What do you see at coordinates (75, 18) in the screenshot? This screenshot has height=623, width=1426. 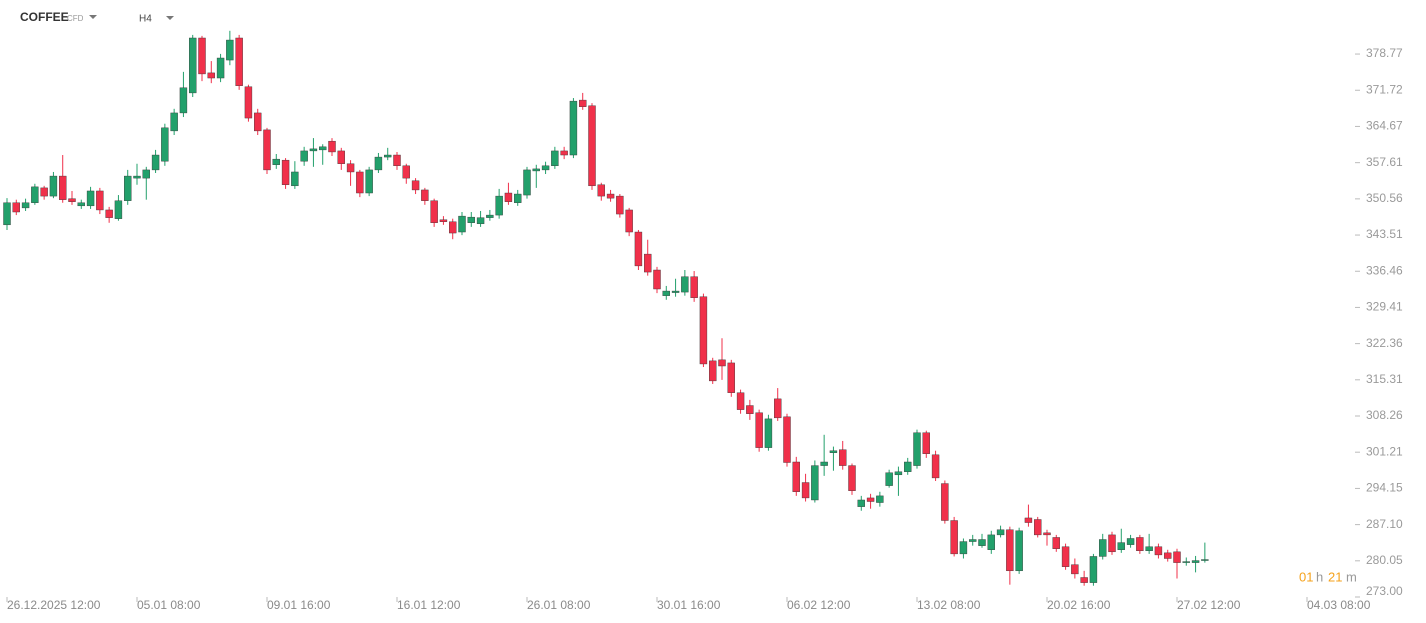 I see `symbol-type: CFD` at bounding box center [75, 18].